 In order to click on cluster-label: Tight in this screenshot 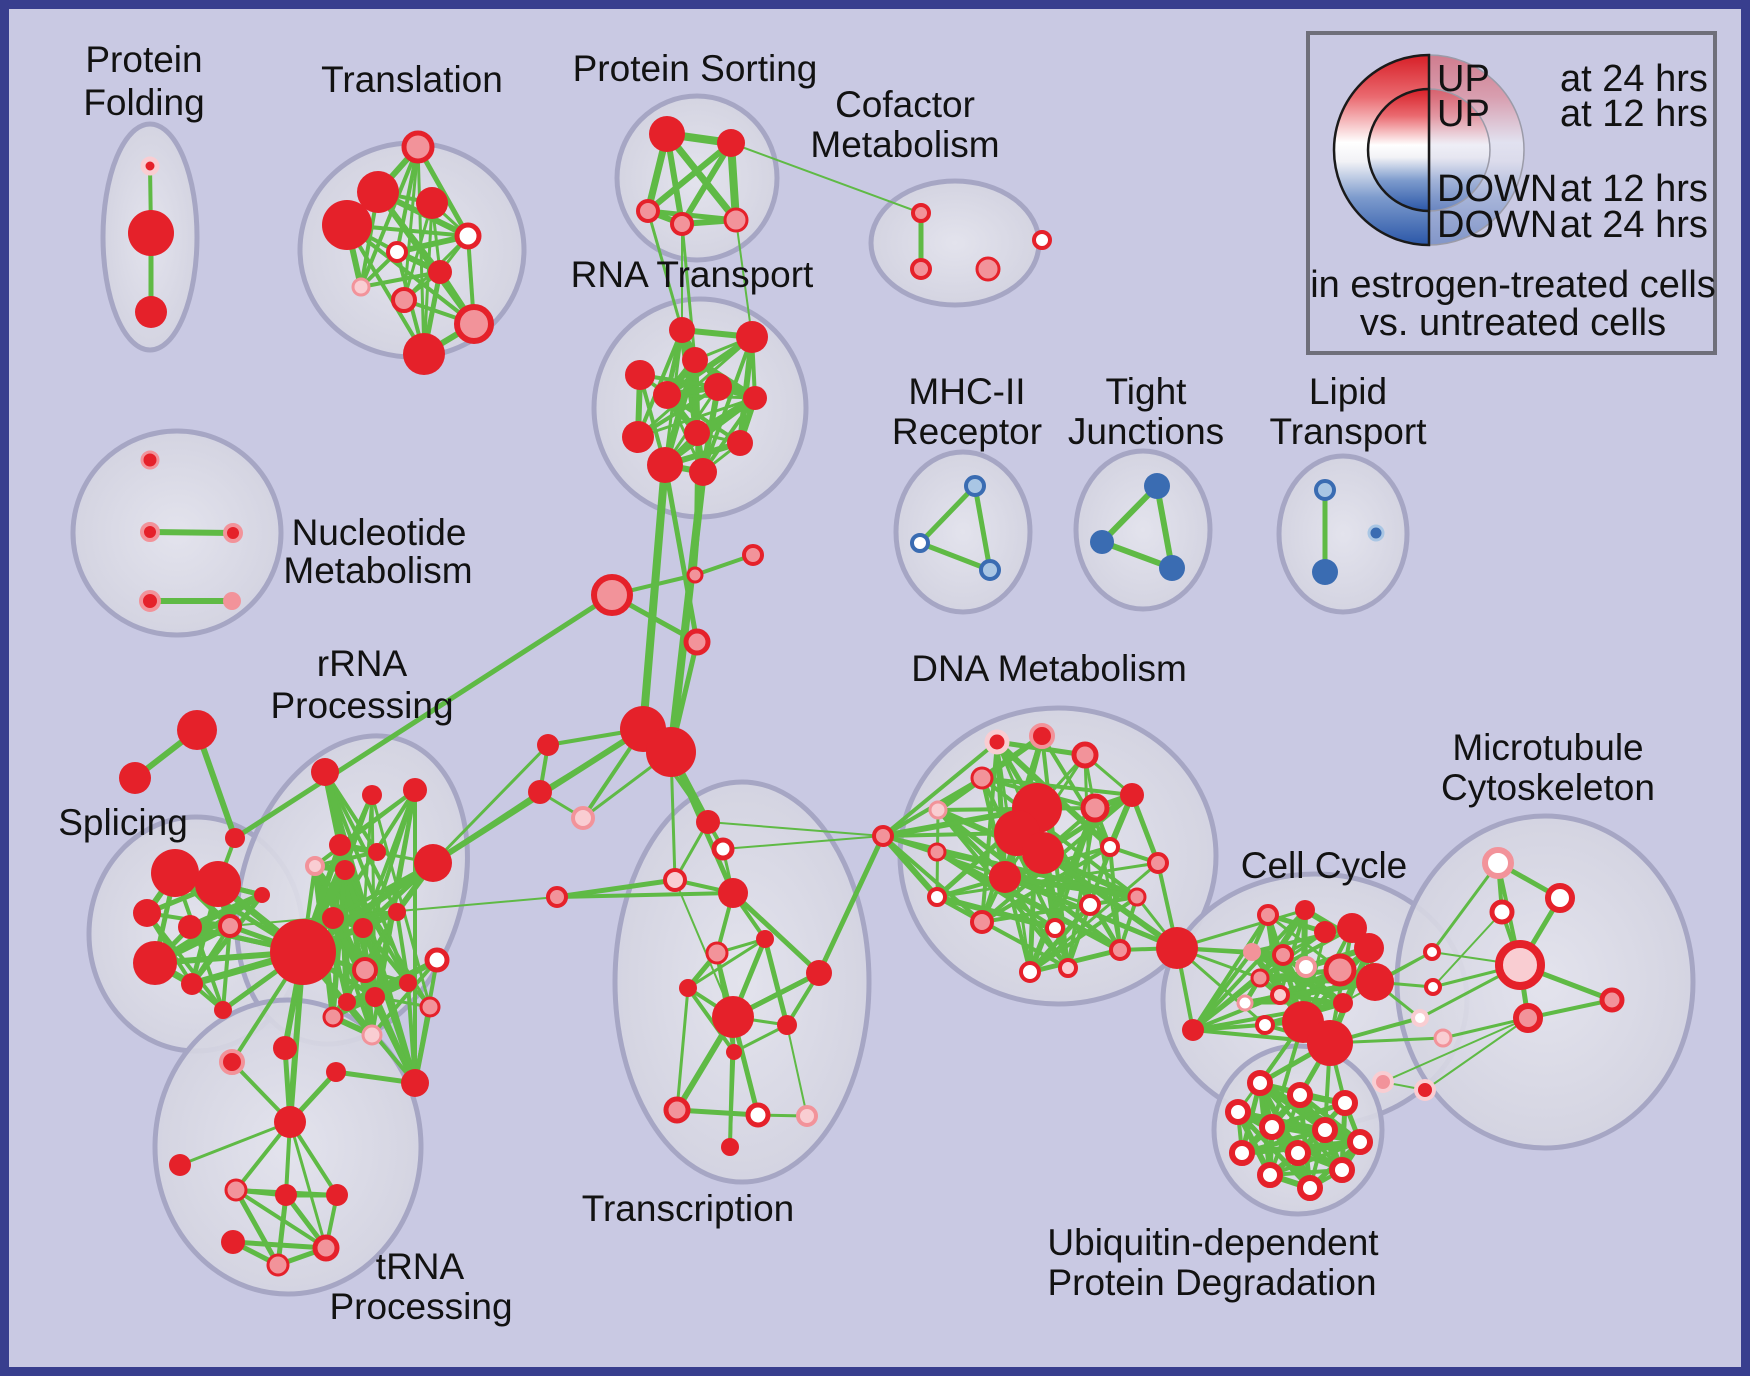, I will do `click(1147, 391)`.